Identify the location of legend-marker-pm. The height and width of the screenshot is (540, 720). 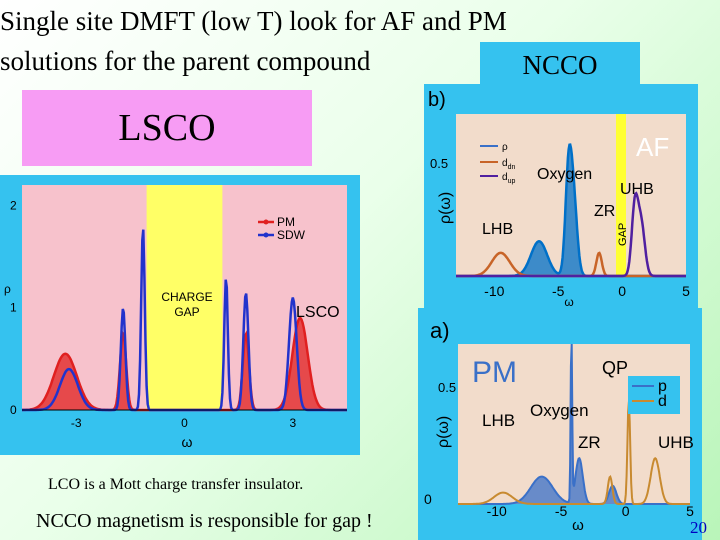
(266, 222).